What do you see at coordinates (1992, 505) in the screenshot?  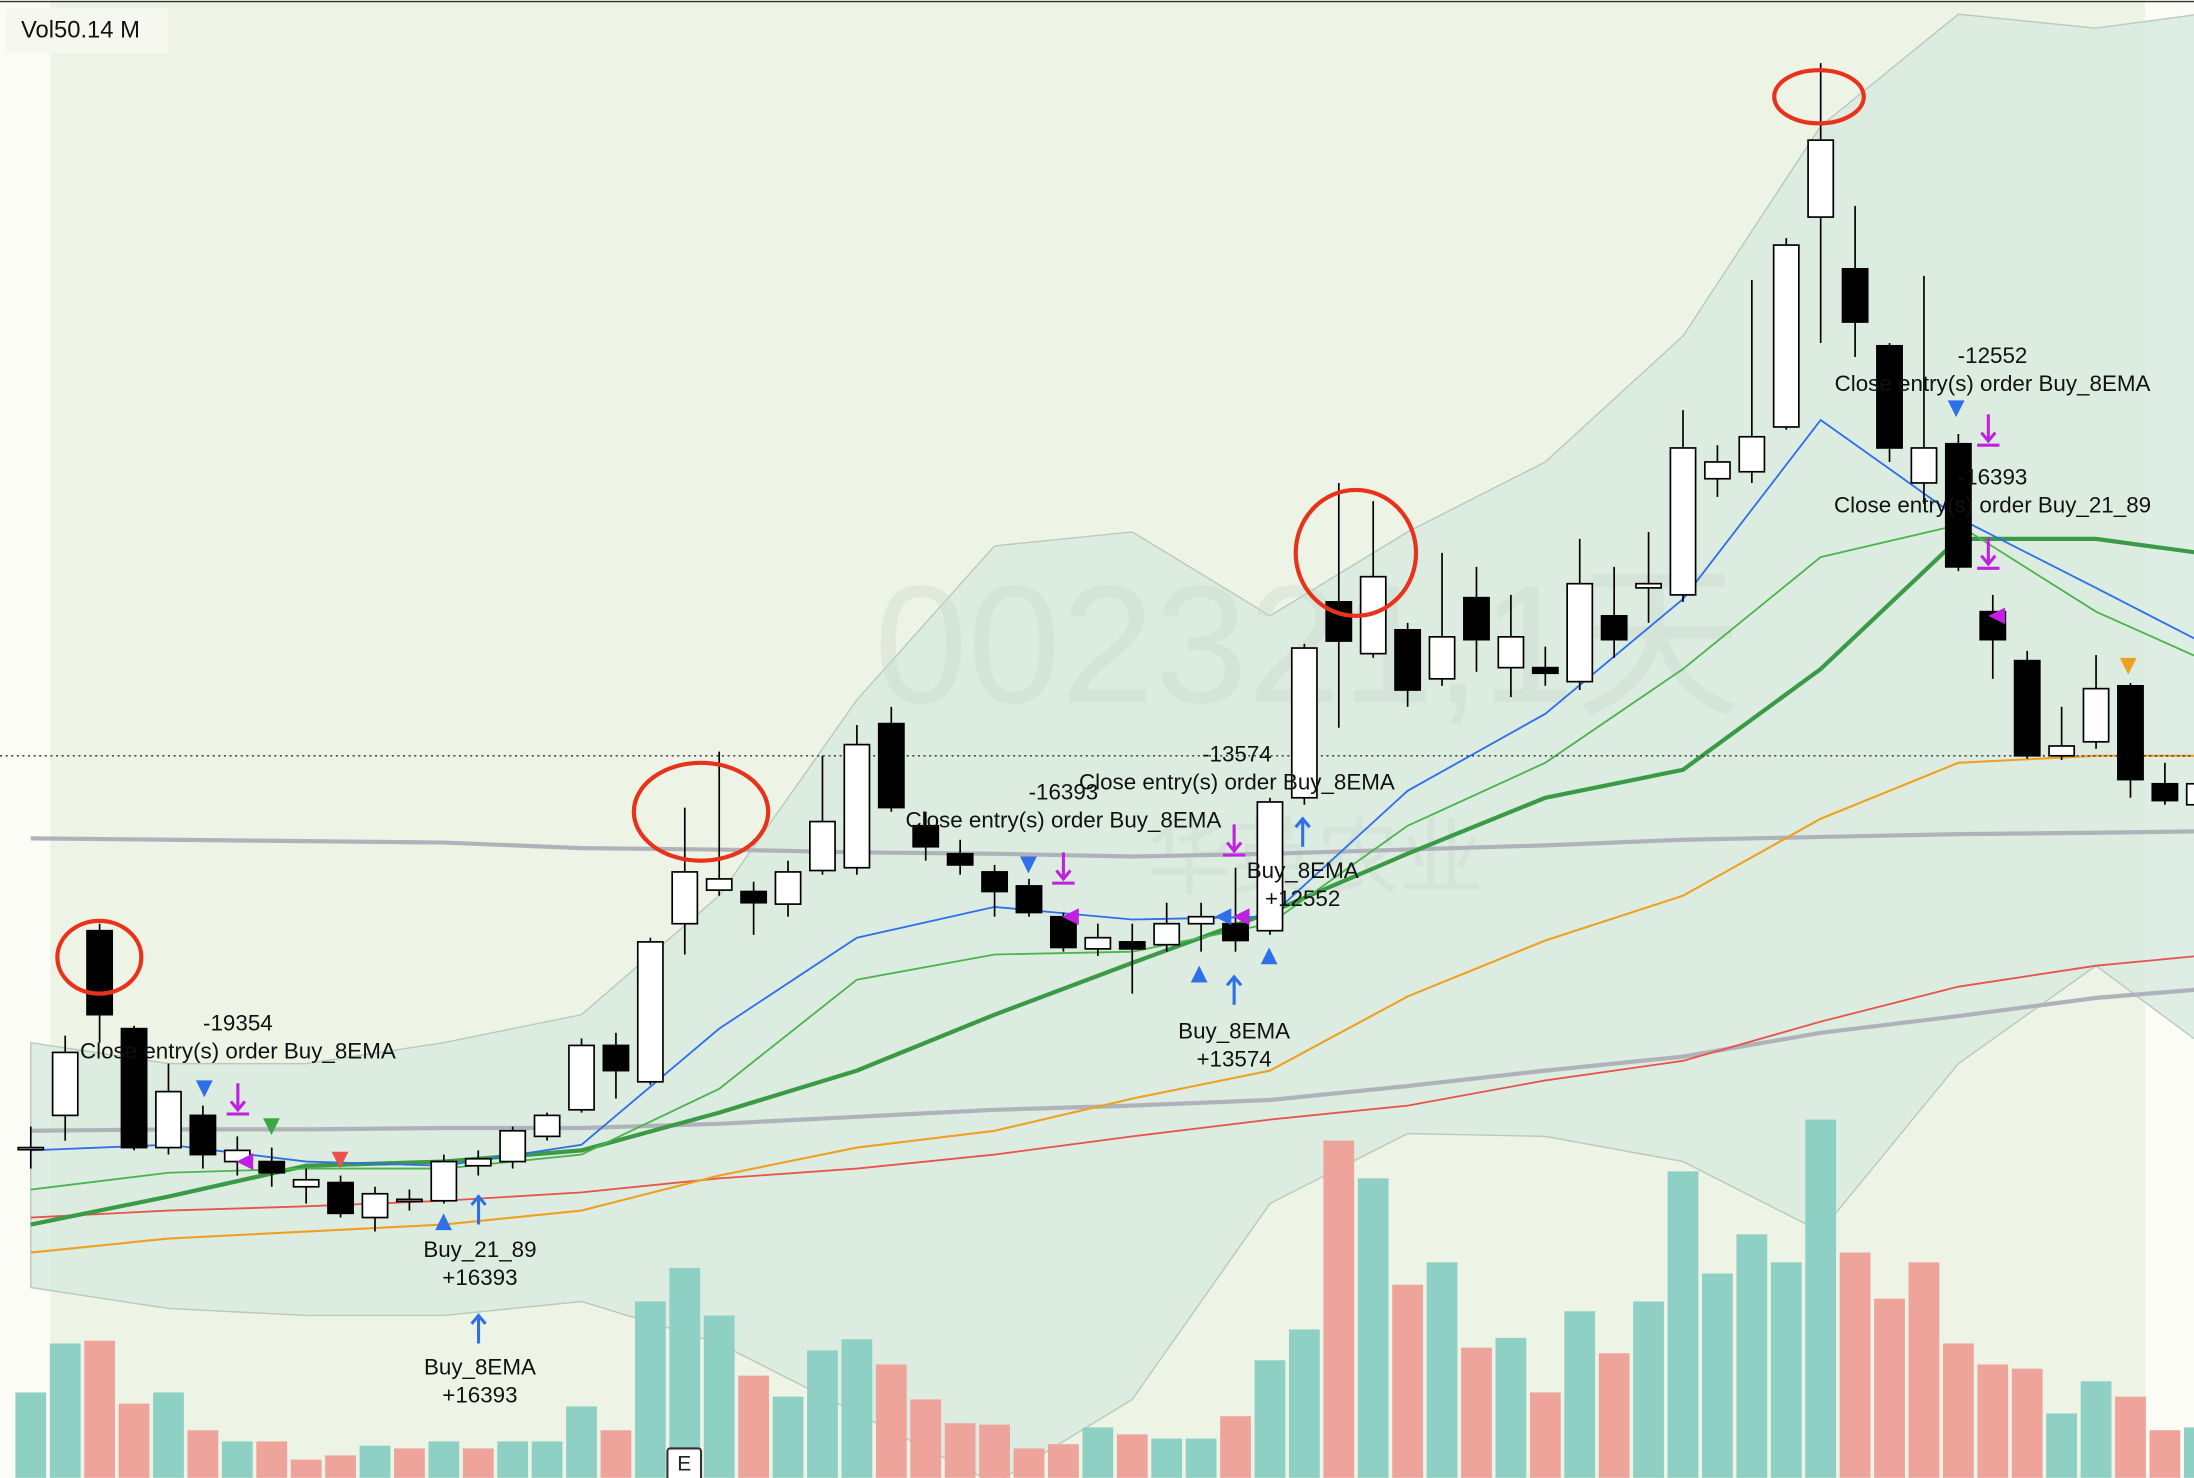 I see `annotation: Close entry(s) order Buy_21_89` at bounding box center [1992, 505].